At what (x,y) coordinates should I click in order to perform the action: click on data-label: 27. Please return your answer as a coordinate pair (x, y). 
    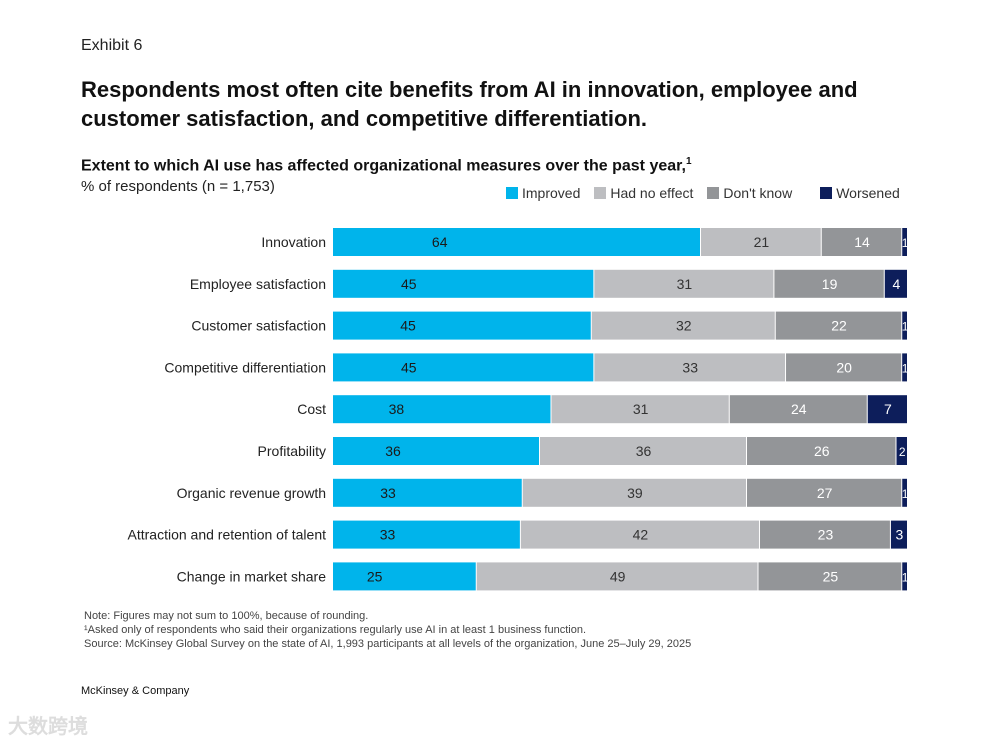
    Looking at the image, I should click on (825, 493).